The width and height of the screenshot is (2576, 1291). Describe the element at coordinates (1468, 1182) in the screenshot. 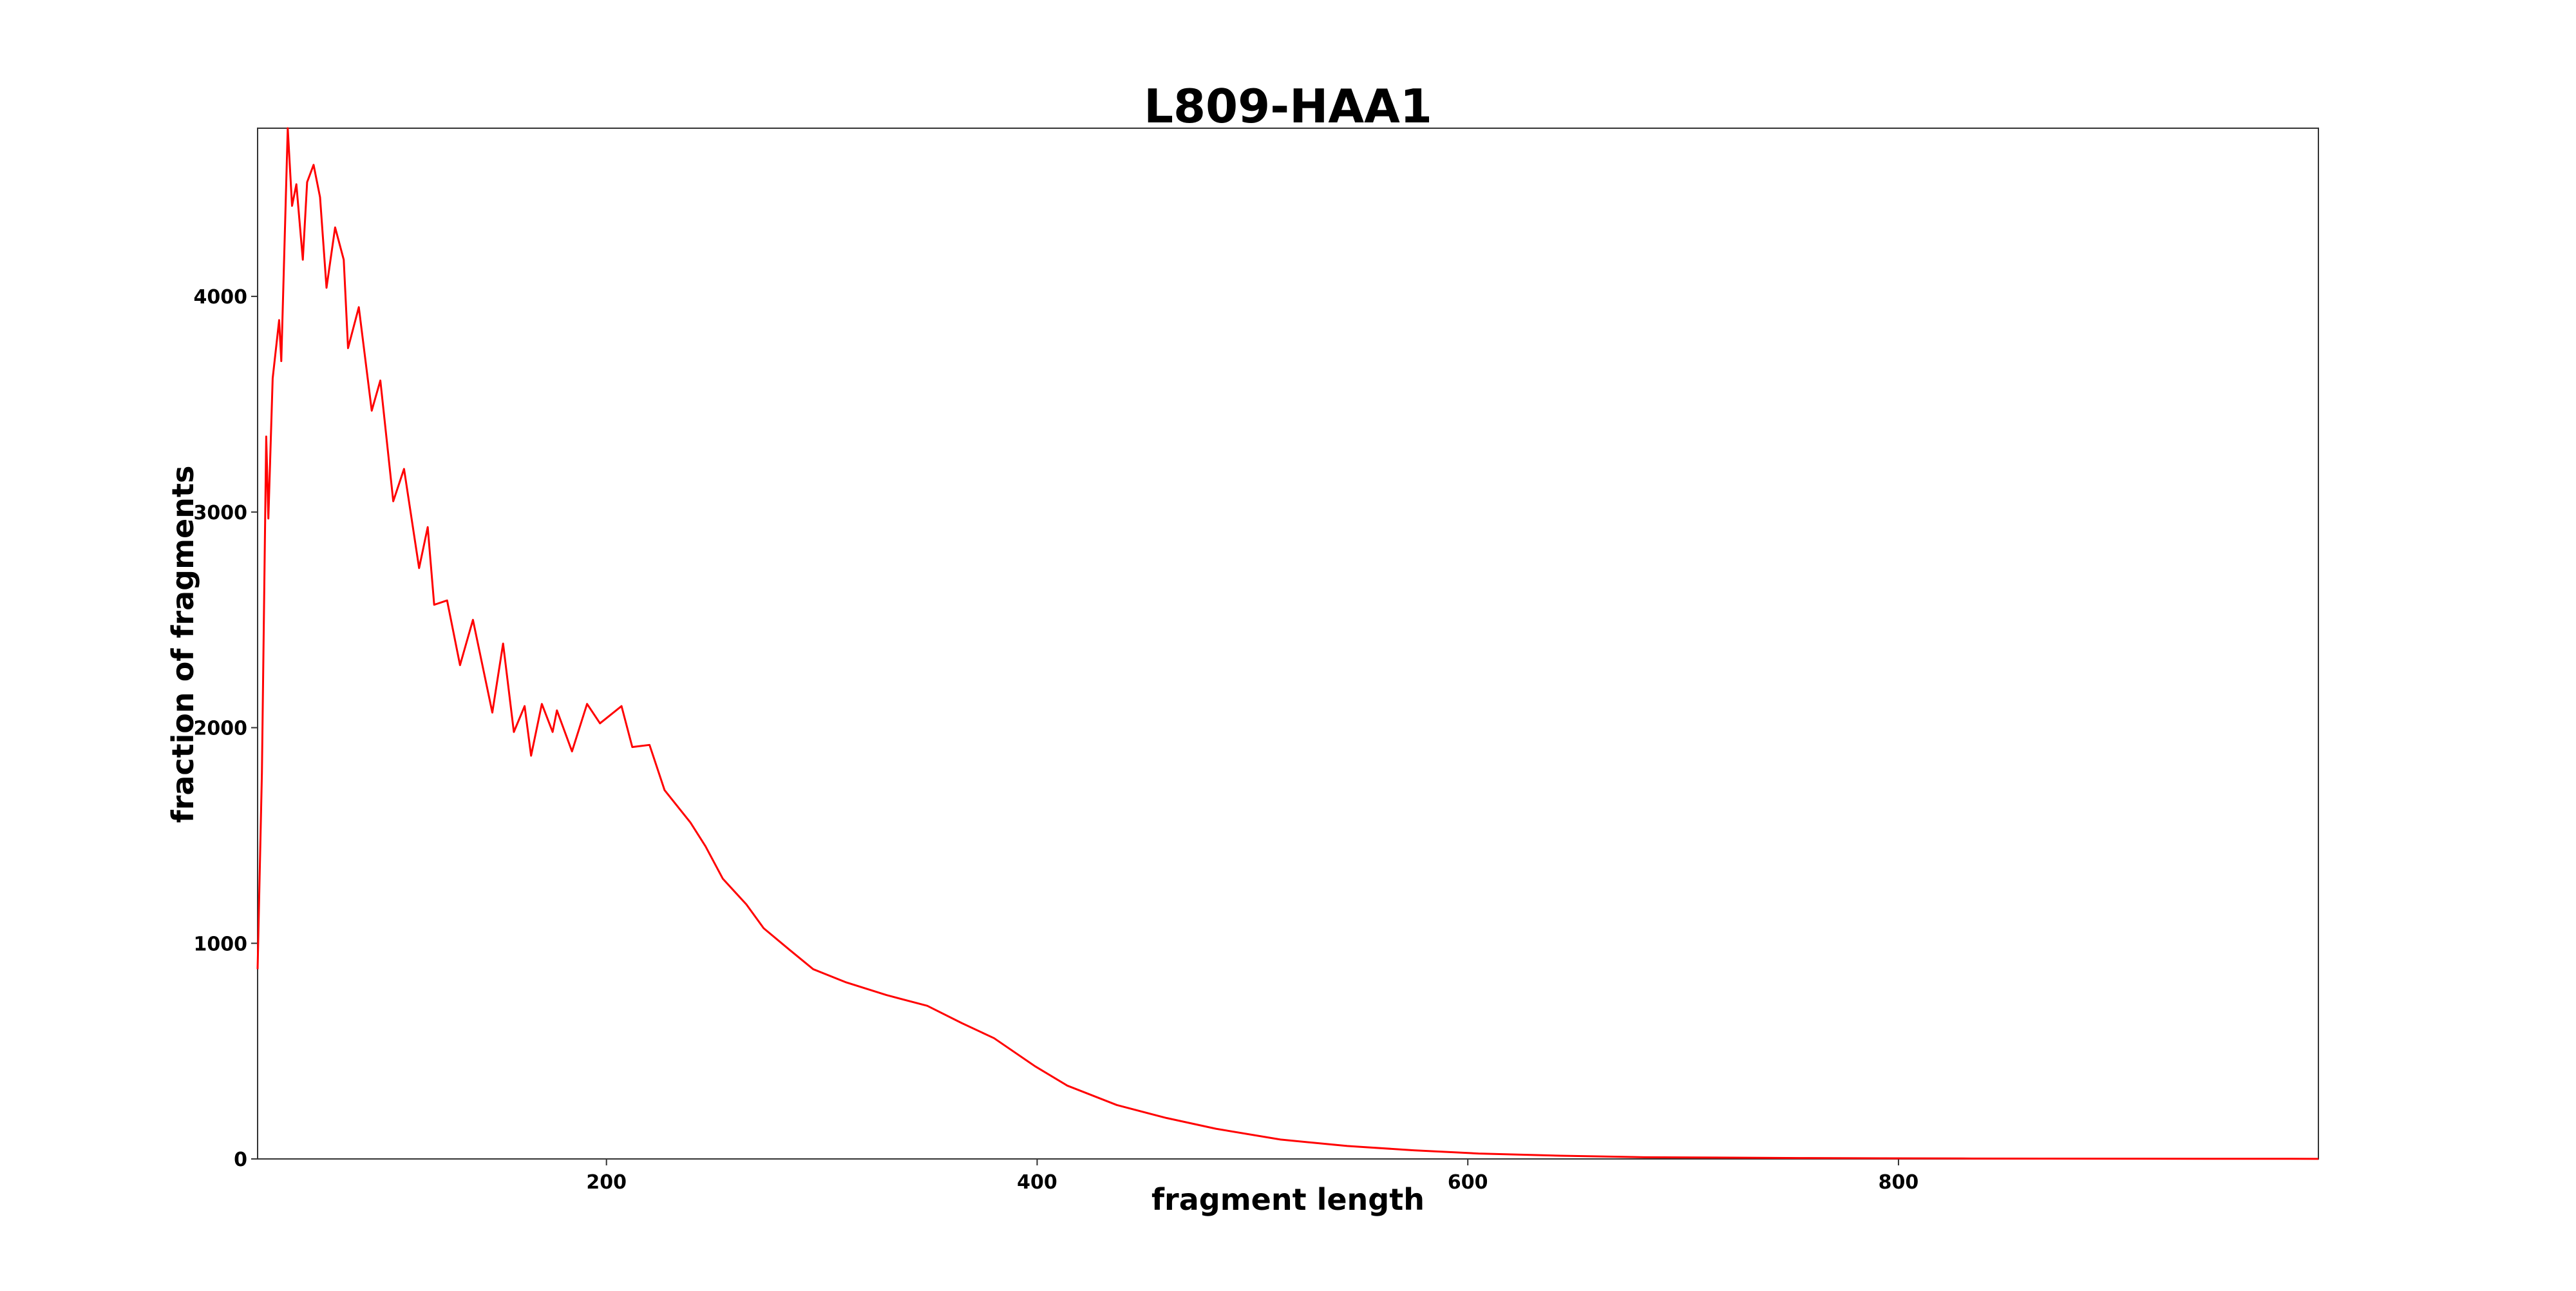

I see `x-tick-label: 600` at that location.